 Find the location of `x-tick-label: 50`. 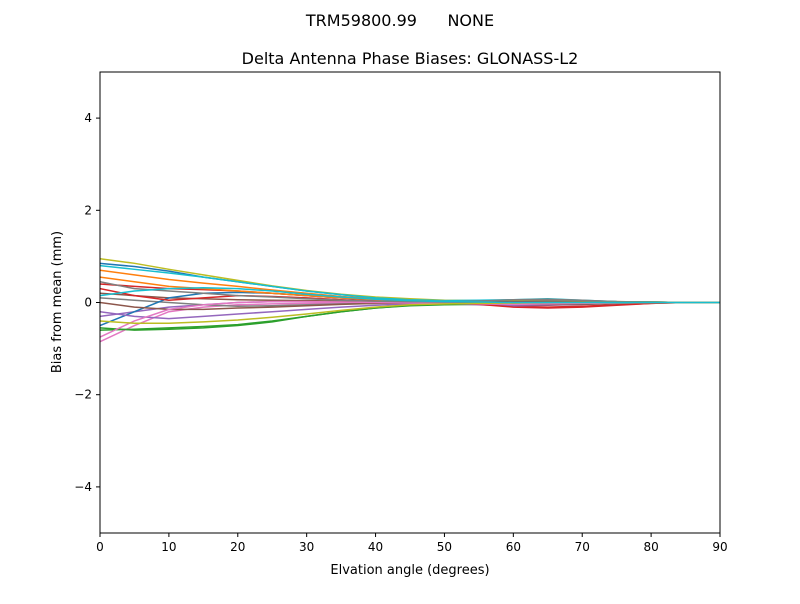

x-tick-label: 50 is located at coordinates (444, 547).